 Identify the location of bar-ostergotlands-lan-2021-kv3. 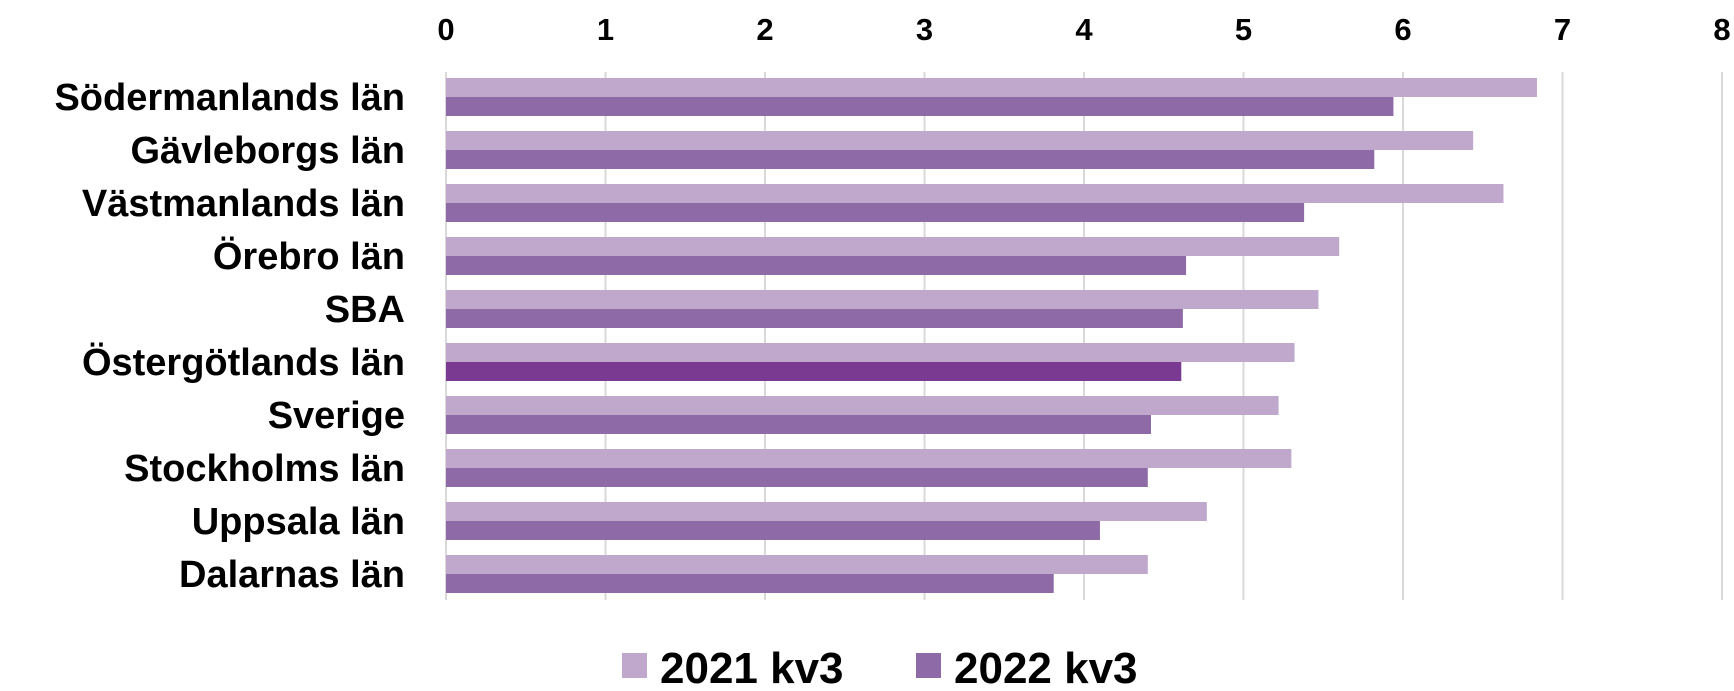
(870, 352).